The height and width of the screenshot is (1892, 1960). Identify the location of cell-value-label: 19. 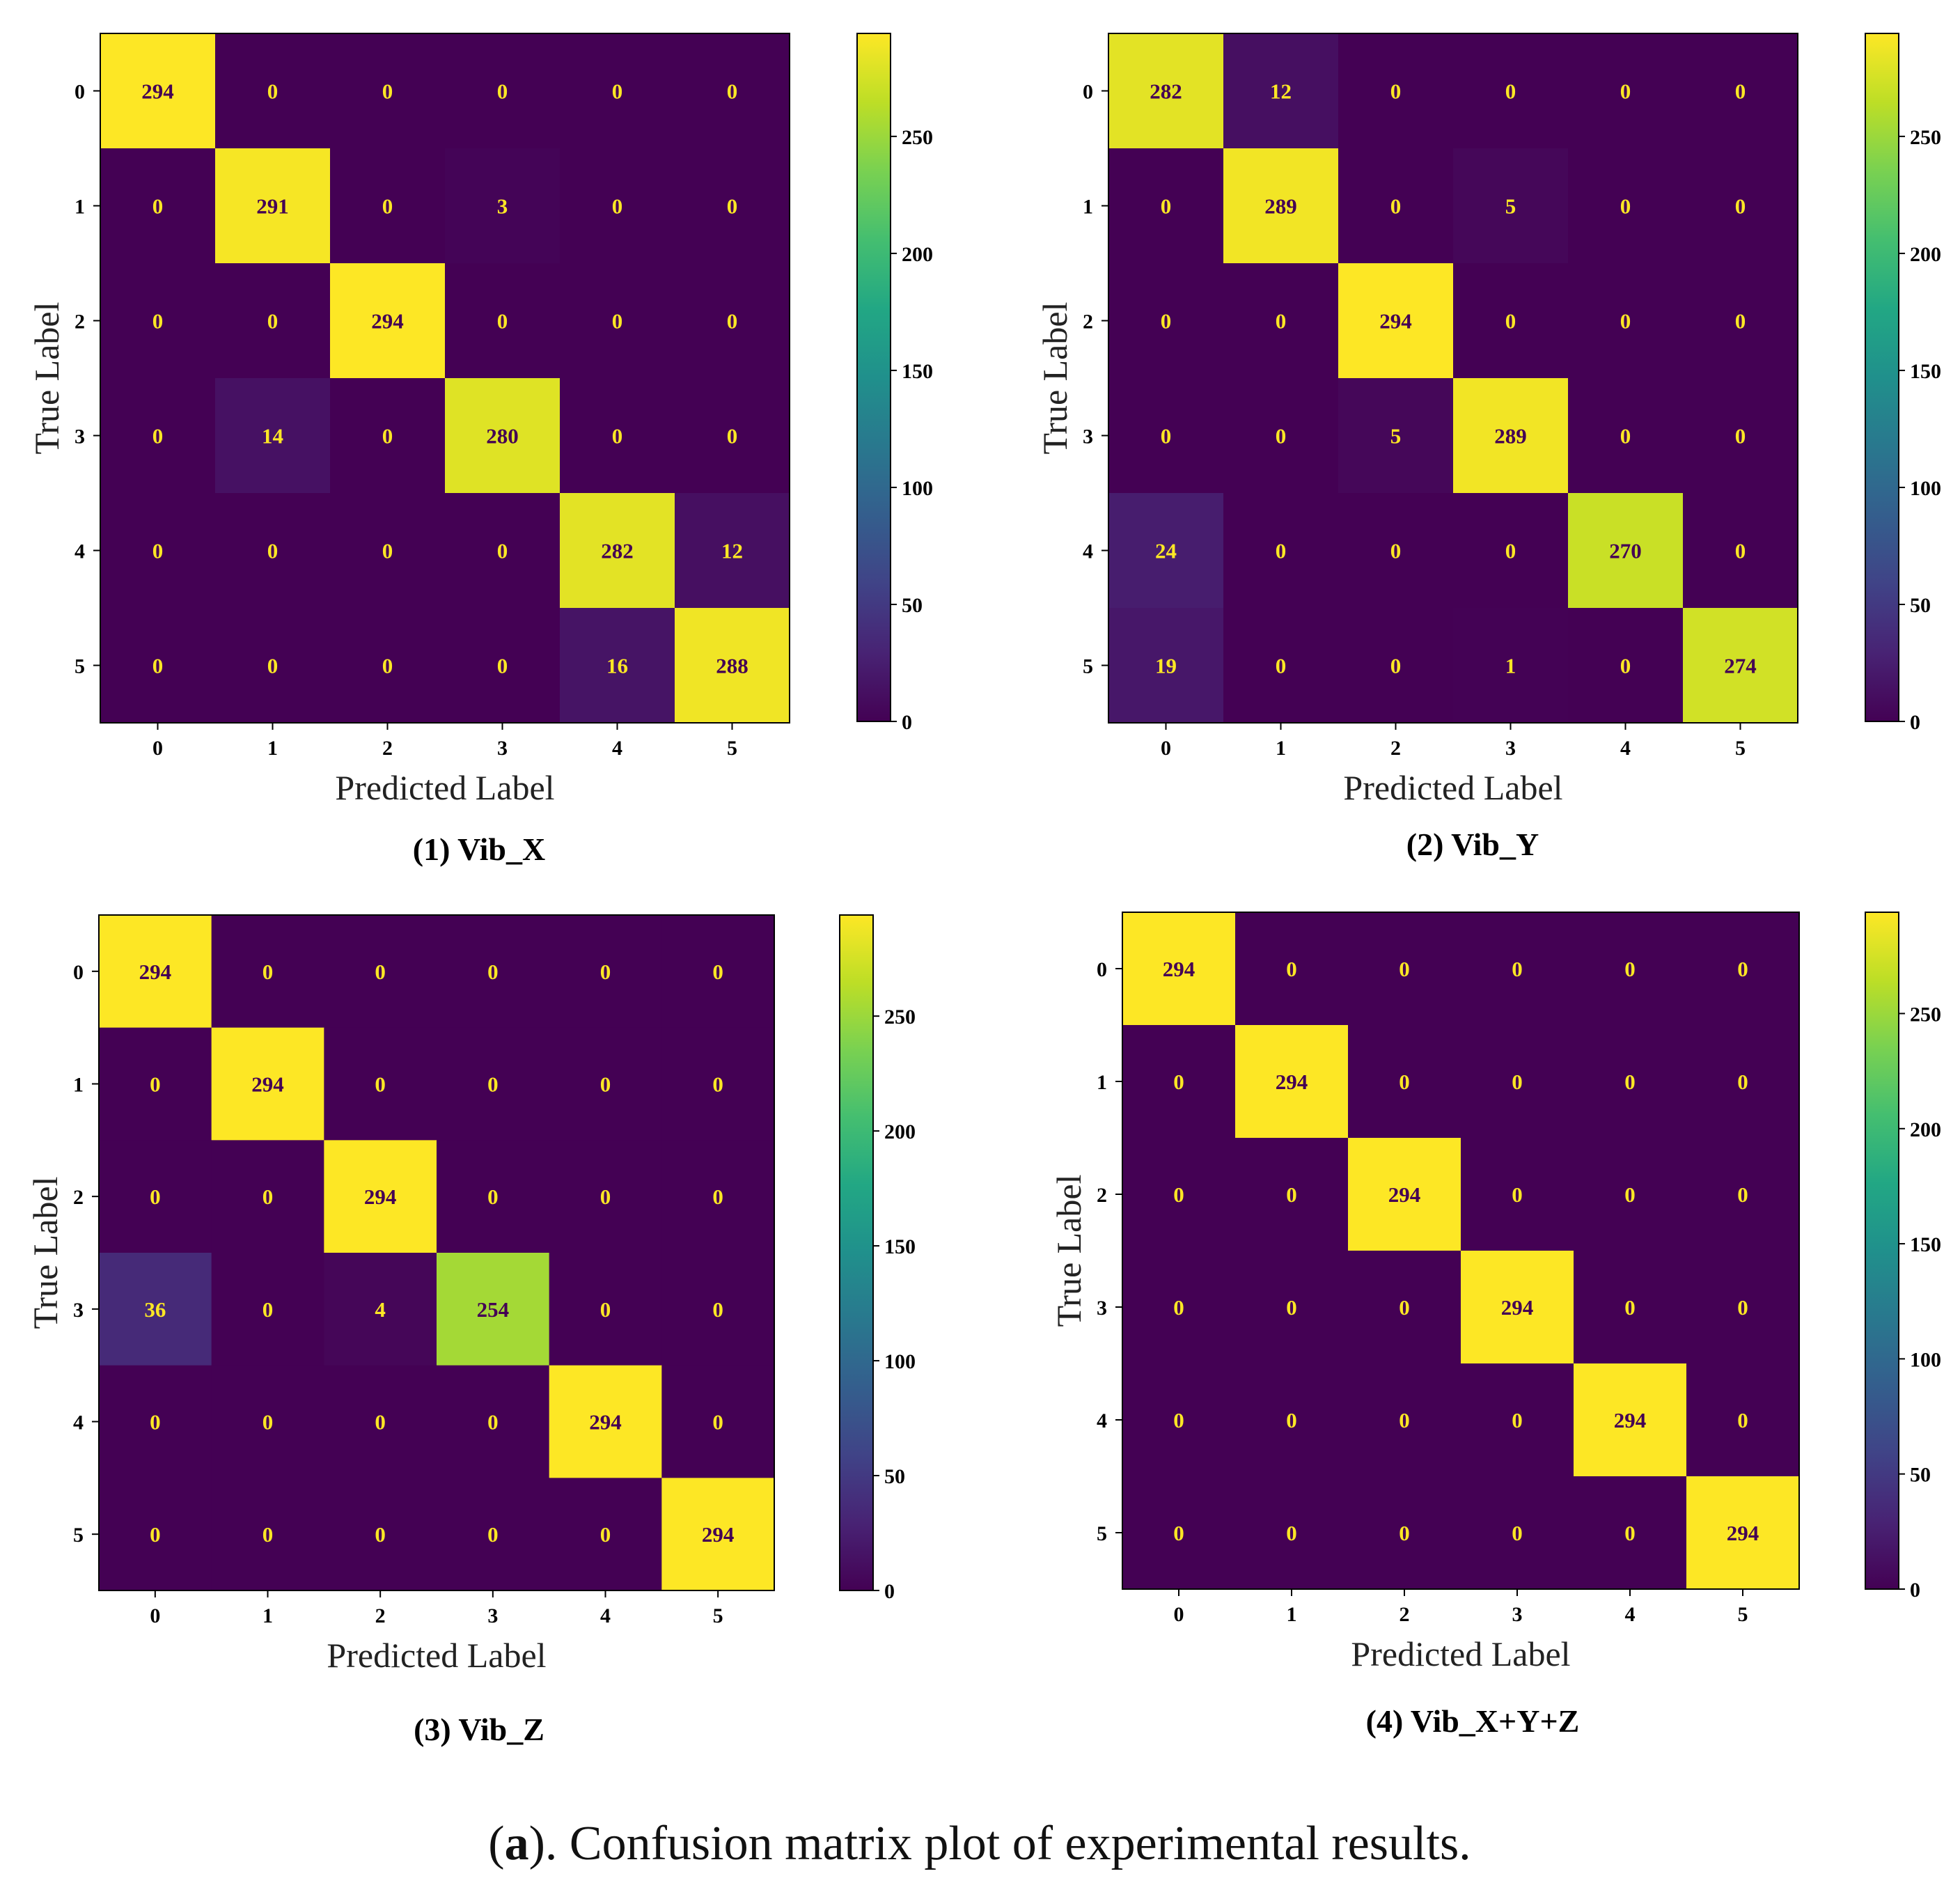
(1166, 666).